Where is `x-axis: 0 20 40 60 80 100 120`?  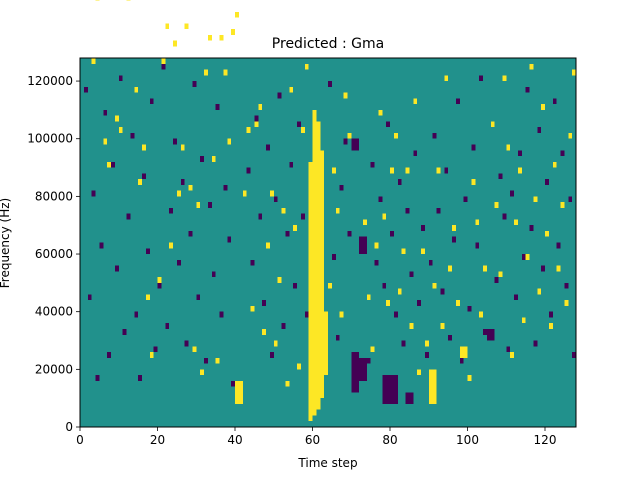 x-axis: 0 20 40 60 80 100 120 is located at coordinates (316, 437).